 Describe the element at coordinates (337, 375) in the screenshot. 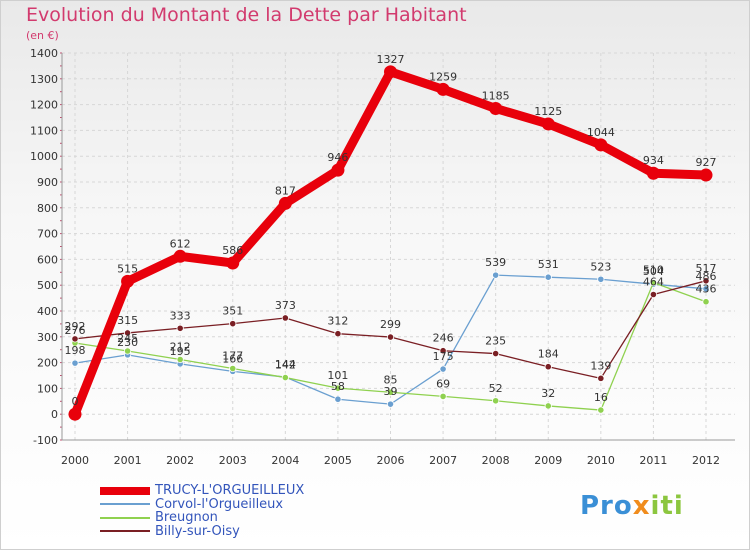

I see `data-label: 101` at that location.